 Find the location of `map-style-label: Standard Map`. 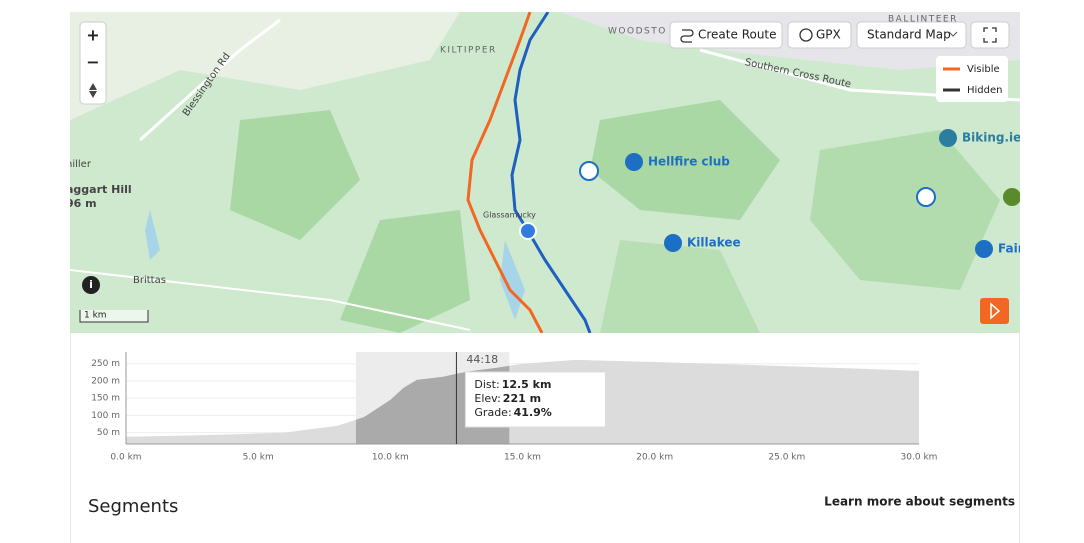

map-style-label: Standard Map is located at coordinates (909, 35).